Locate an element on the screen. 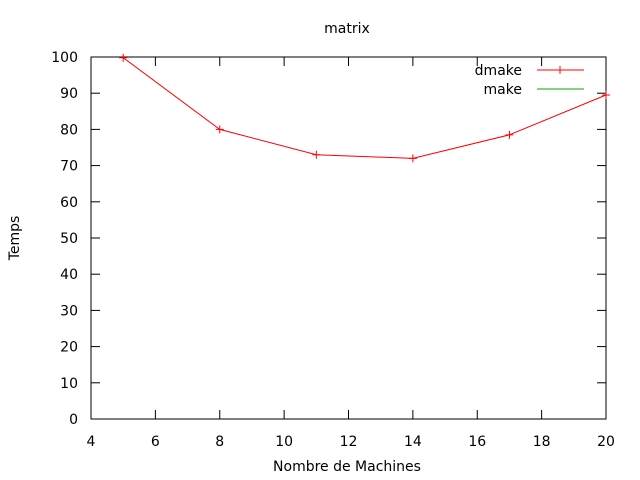 The width and height of the screenshot is (640, 480). legend-marker-dmake is located at coordinates (560, 70).